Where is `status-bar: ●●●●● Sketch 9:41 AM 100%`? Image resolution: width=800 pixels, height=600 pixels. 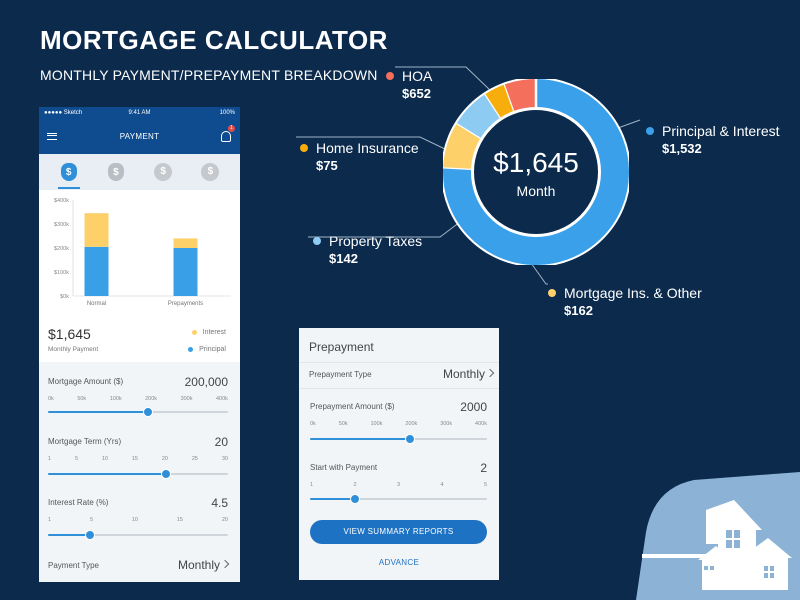 status-bar: ●●●●● Sketch 9:41 AM 100% is located at coordinates (139, 112).